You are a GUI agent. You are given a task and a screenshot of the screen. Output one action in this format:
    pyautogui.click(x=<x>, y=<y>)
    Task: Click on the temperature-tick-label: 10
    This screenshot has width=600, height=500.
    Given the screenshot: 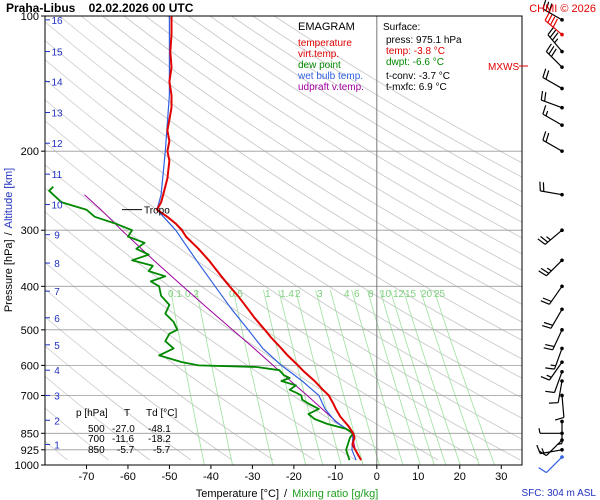 What is the action you would take?
    pyautogui.click(x=418, y=477)
    